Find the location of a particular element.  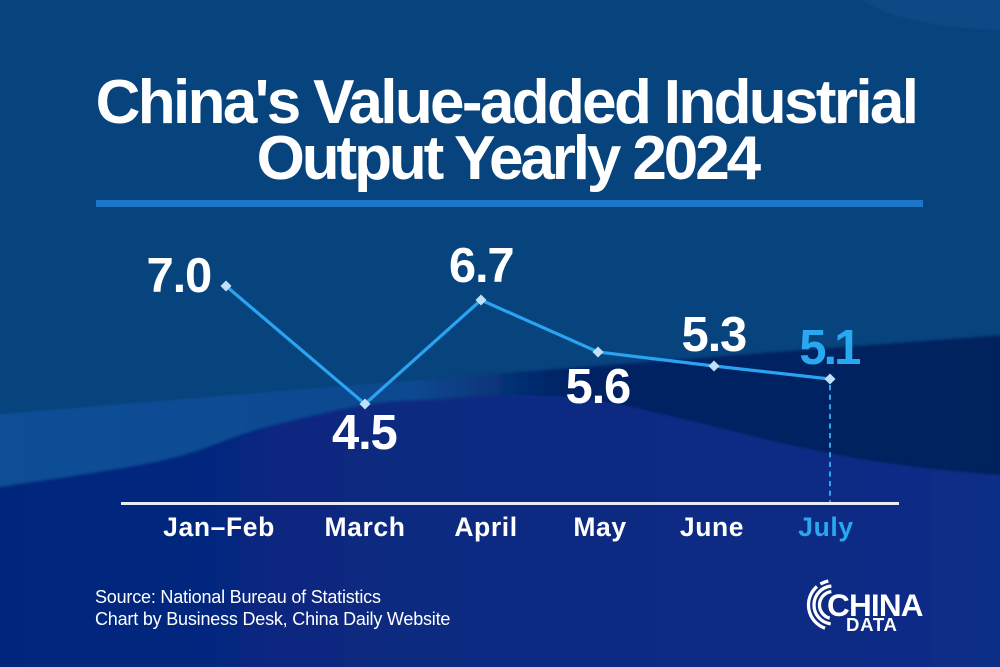

svg-text: DATA is located at coordinates (872, 624).